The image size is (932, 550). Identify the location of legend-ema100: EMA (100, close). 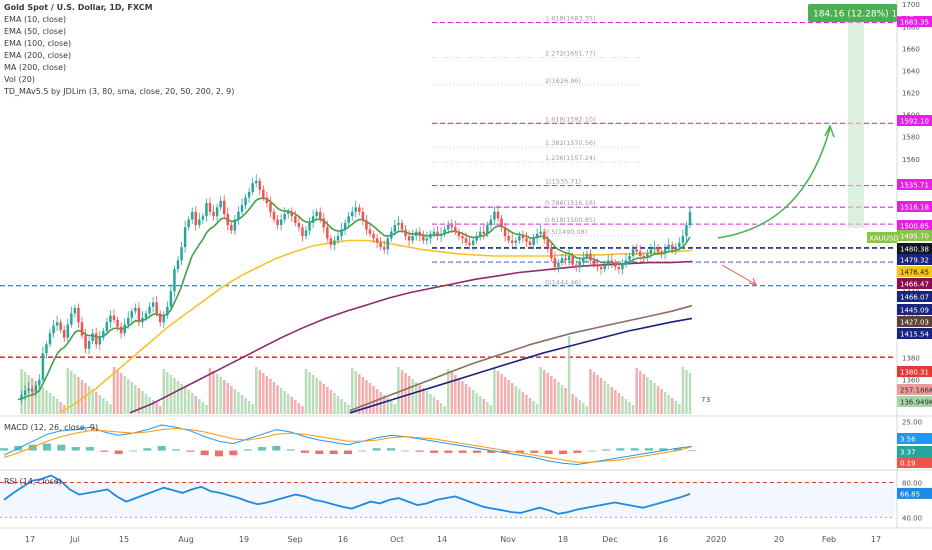
(37, 43).